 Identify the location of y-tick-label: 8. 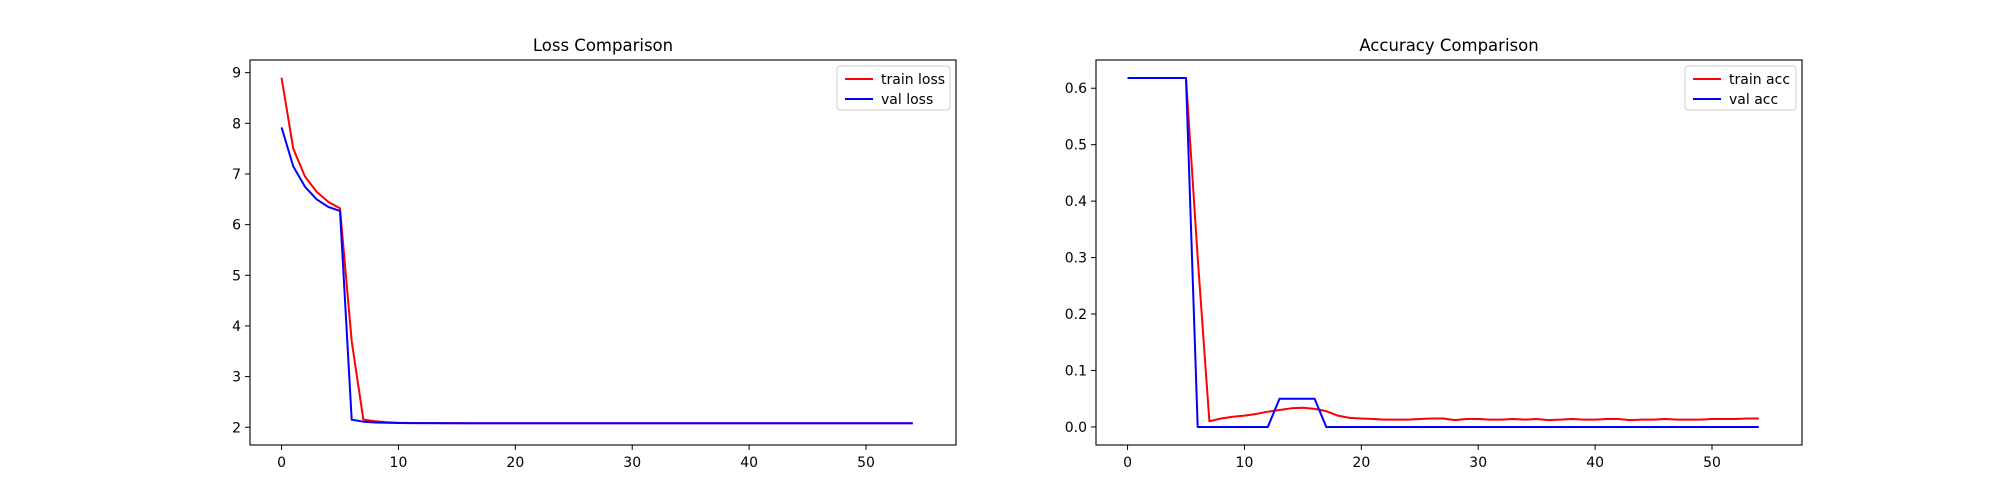
(236, 124).